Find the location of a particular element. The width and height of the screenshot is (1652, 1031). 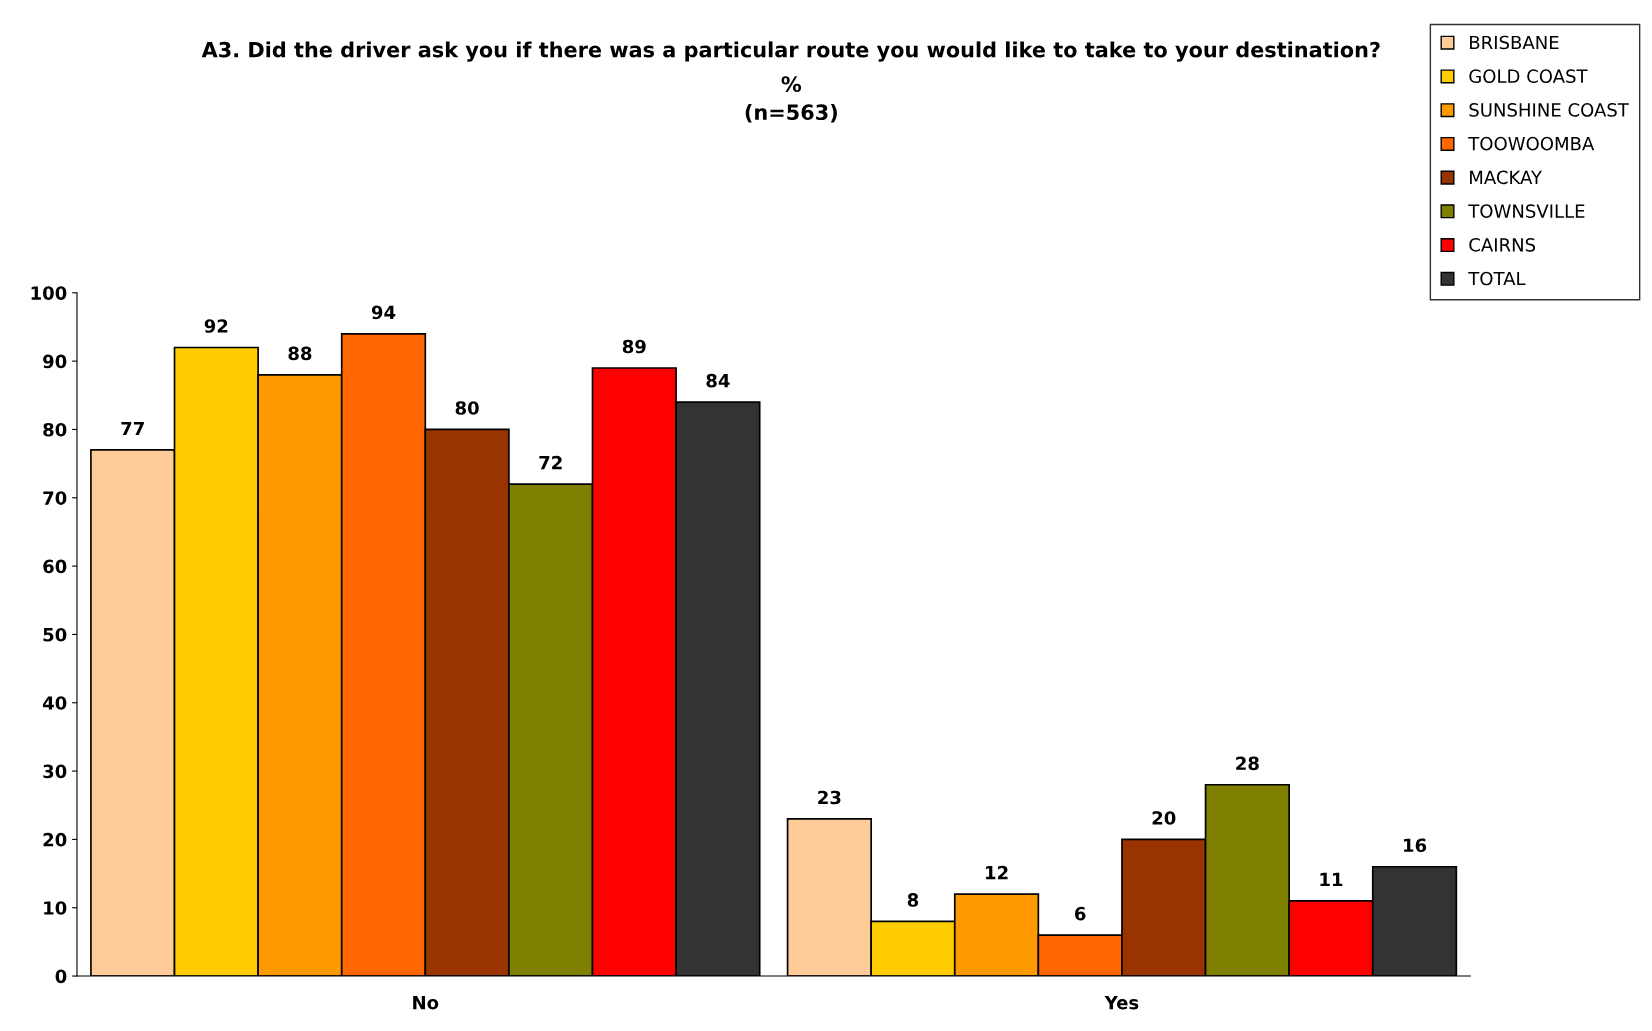

data-label: 28 is located at coordinates (1247, 763).